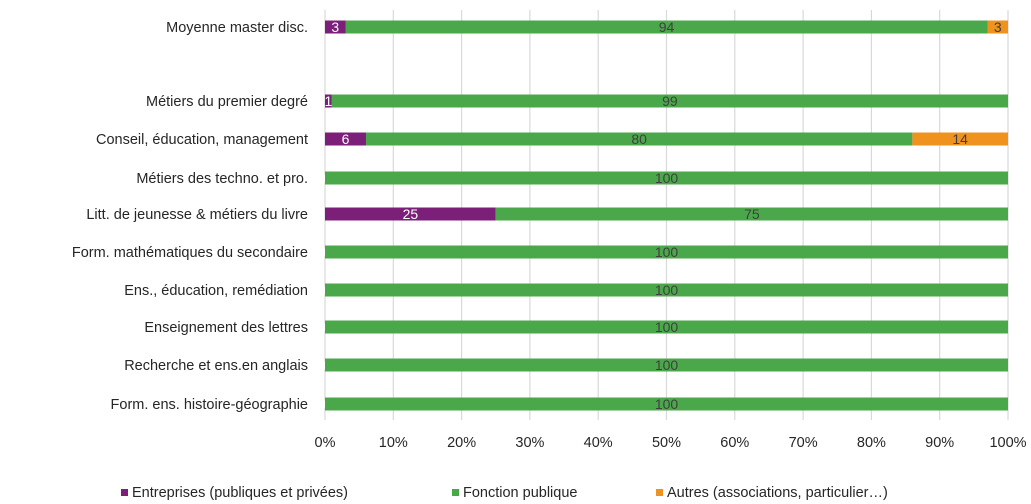  I want to click on data-label: 25, so click(411, 214).